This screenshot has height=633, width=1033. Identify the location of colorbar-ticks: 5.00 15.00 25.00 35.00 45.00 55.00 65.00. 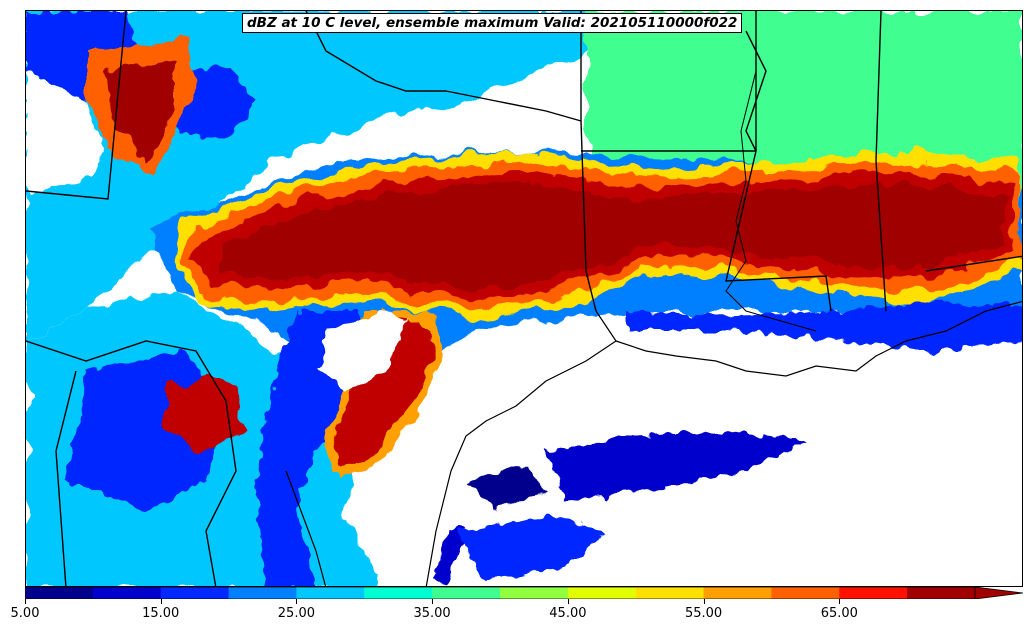
(516, 614).